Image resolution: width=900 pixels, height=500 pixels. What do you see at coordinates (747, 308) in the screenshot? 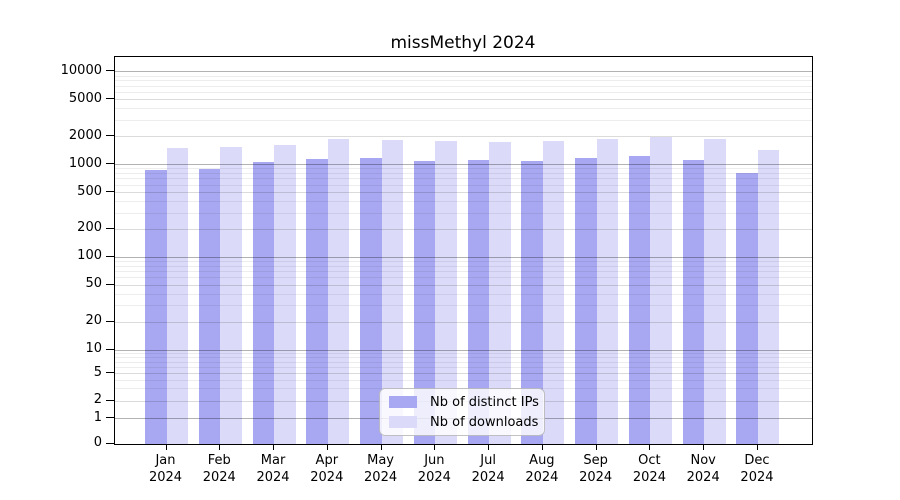
I see `bar-ips-dec` at bounding box center [747, 308].